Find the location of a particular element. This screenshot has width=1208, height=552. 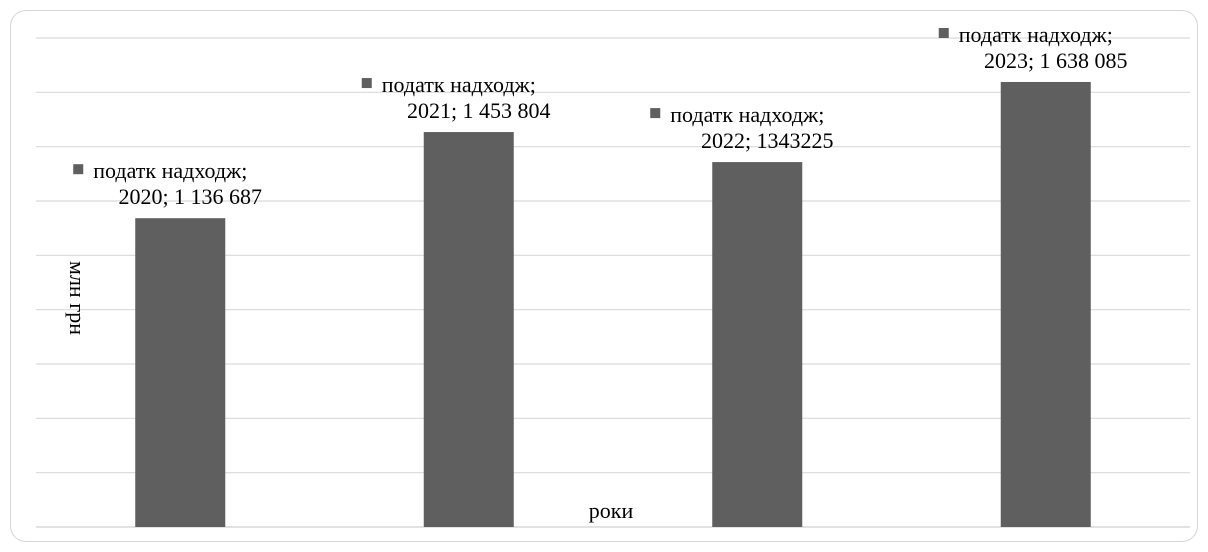

bar-2022 is located at coordinates (757, 344).